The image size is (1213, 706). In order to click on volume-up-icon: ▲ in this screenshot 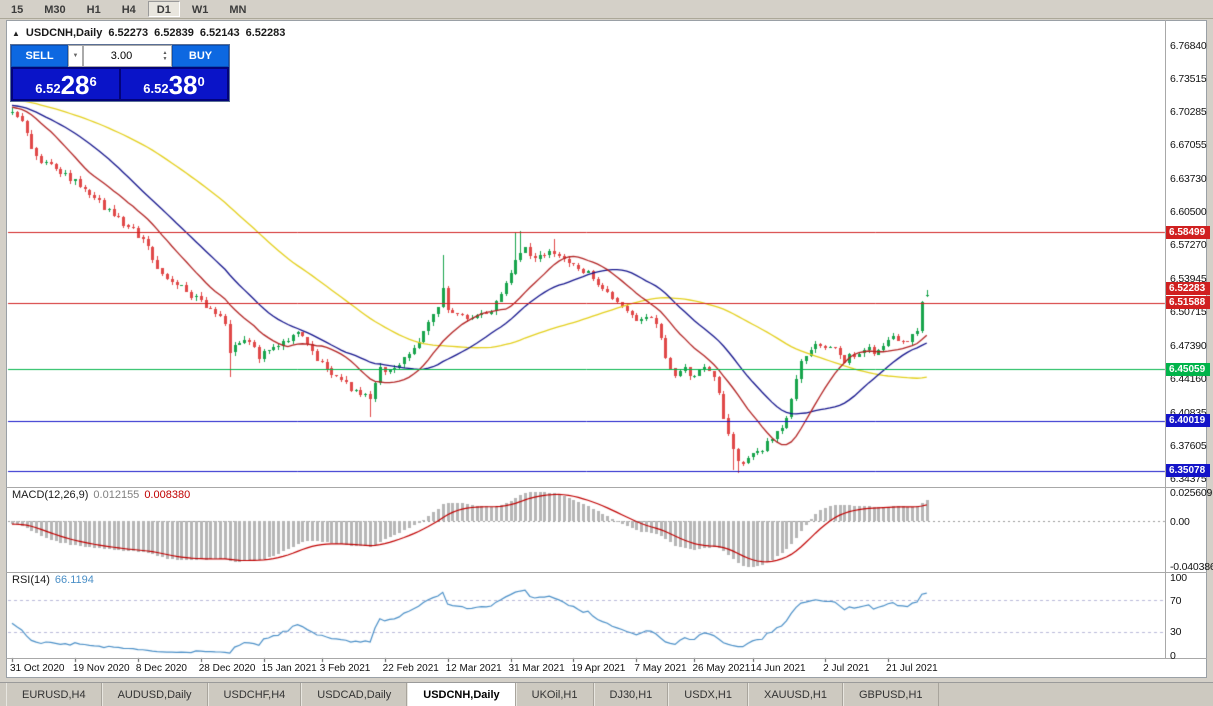, I will do `click(165, 52)`.